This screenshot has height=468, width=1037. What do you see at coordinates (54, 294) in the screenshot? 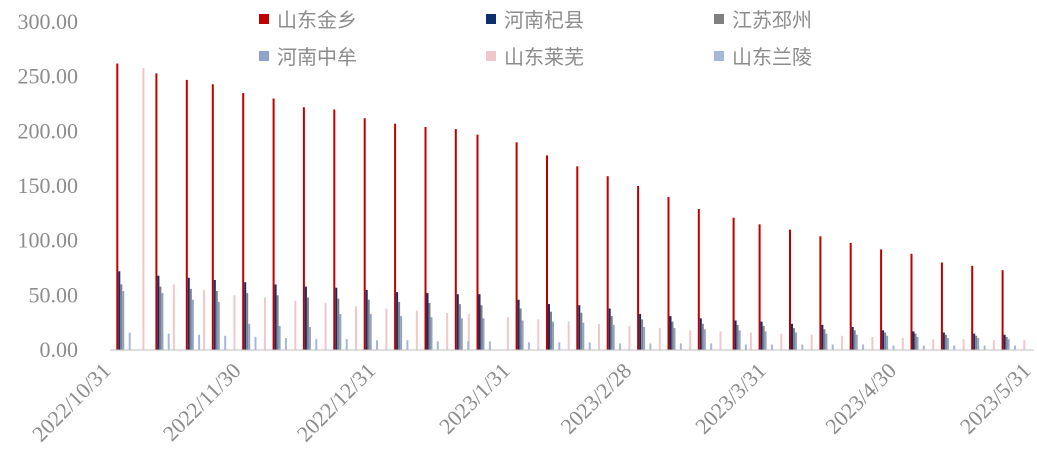
I see `y-tick-label: 50.00` at bounding box center [54, 294].